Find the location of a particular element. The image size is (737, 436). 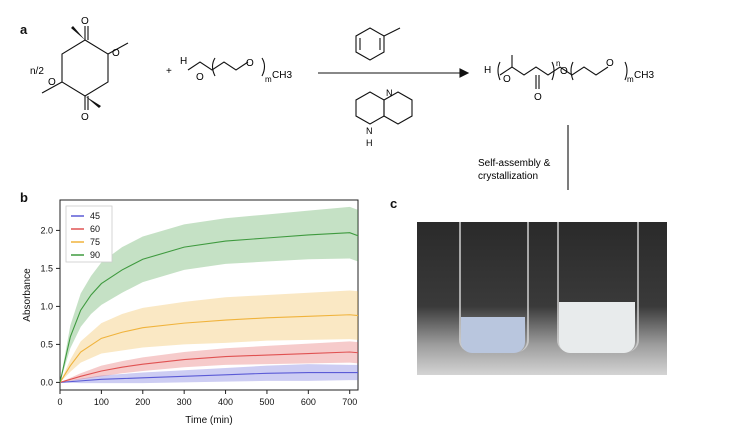

mpeg-m: m is located at coordinates (268, 79).